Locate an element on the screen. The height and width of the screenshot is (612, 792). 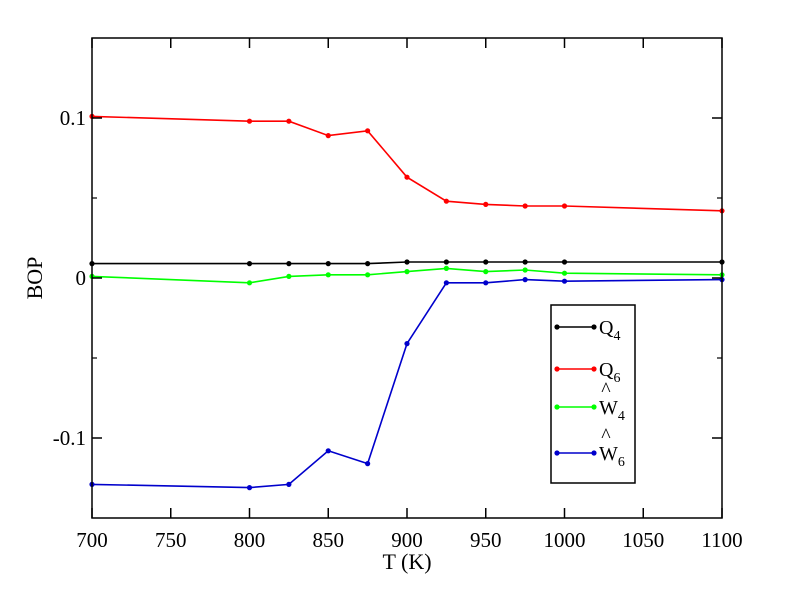
y-tick-label: -0.1 is located at coordinates (69, 438).